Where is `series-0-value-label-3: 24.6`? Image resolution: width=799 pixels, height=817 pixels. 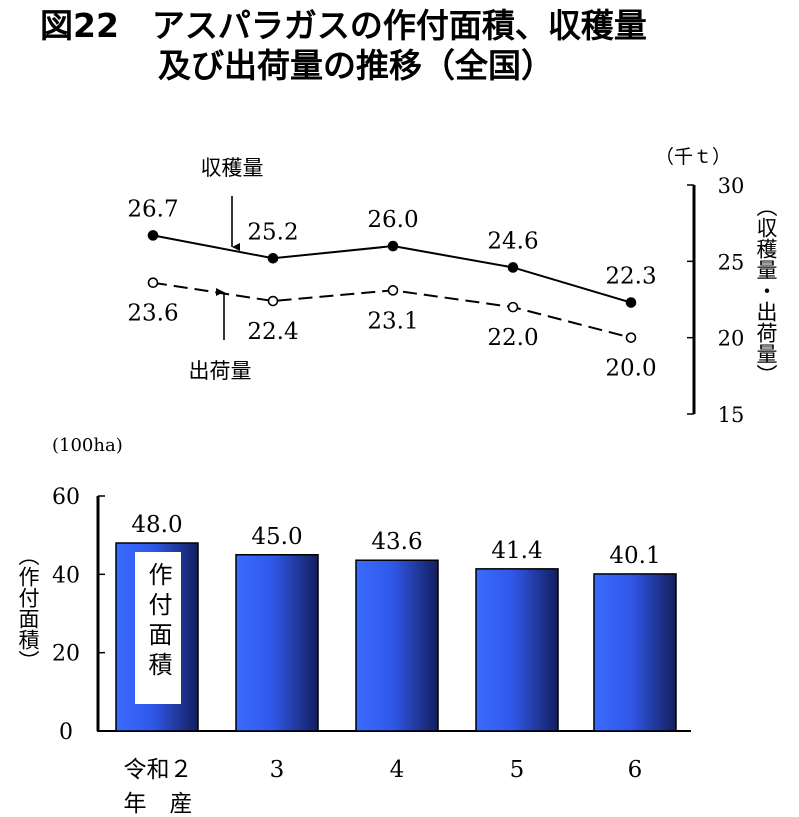
series-0-value-label-3: 24.6 is located at coordinates (512, 241).